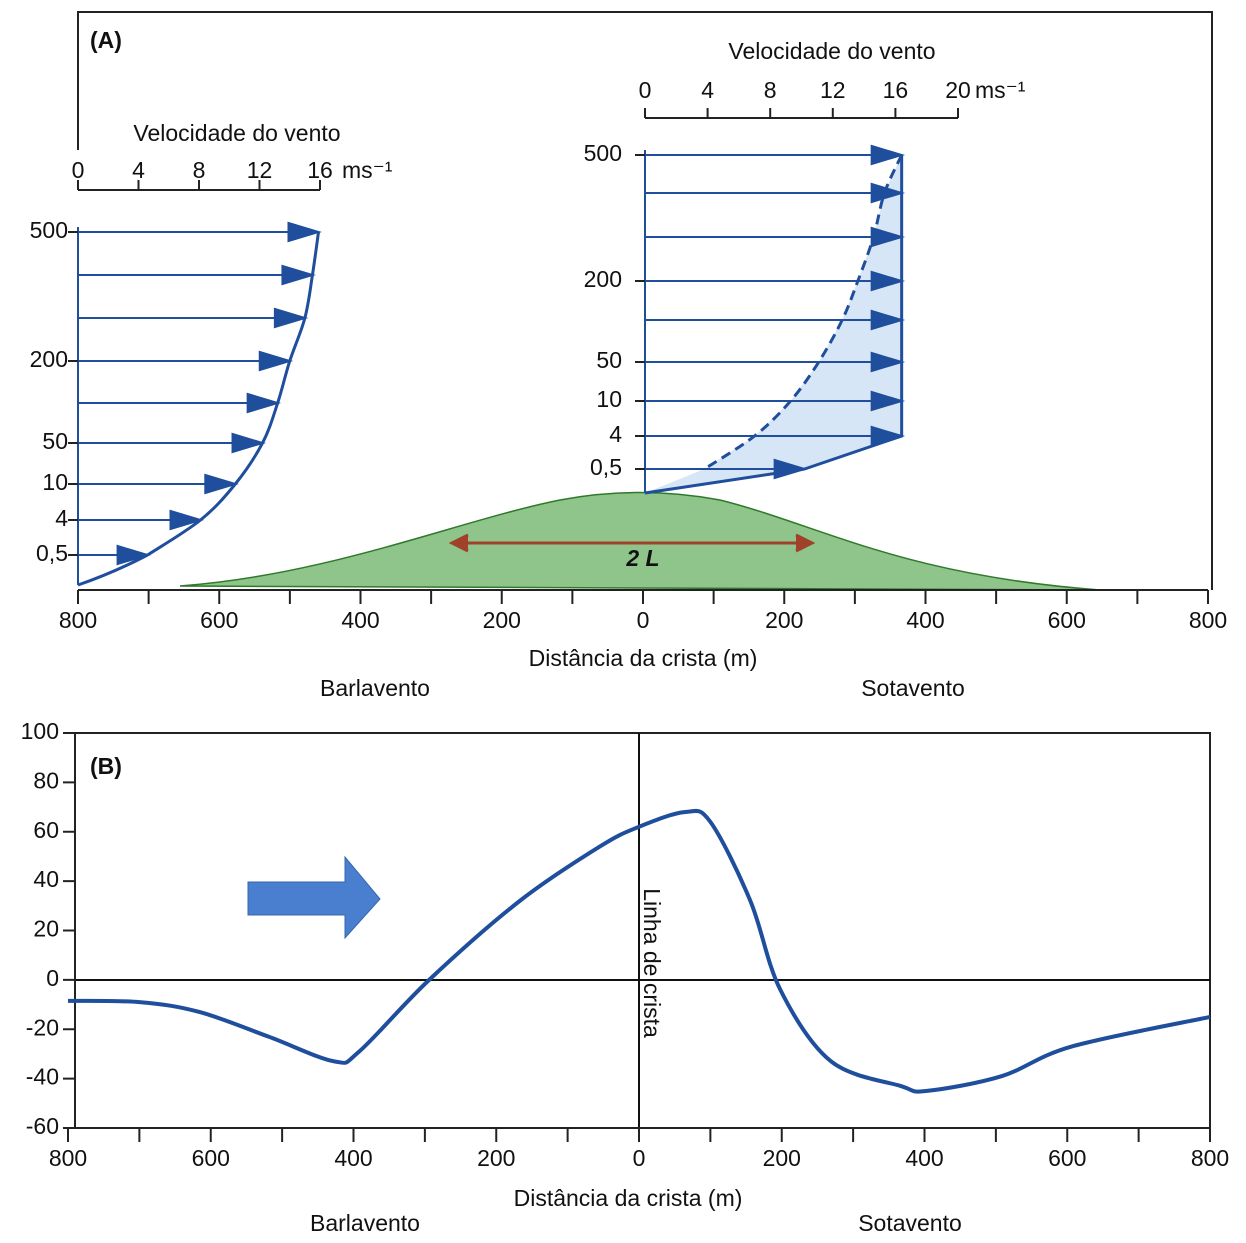 This screenshot has width=1246, height=1243. I want to click on speed-tick-label: 20, so click(958, 90).